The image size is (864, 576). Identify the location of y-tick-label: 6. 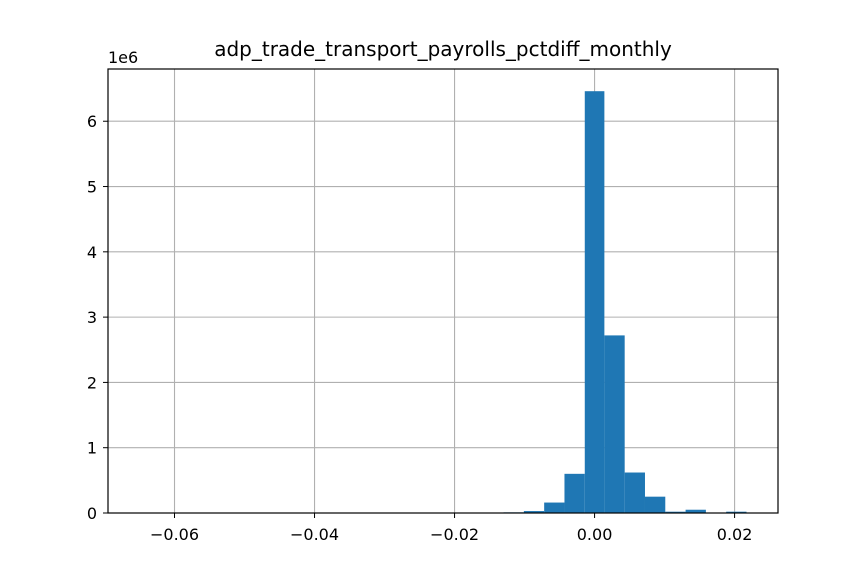
(92, 121).